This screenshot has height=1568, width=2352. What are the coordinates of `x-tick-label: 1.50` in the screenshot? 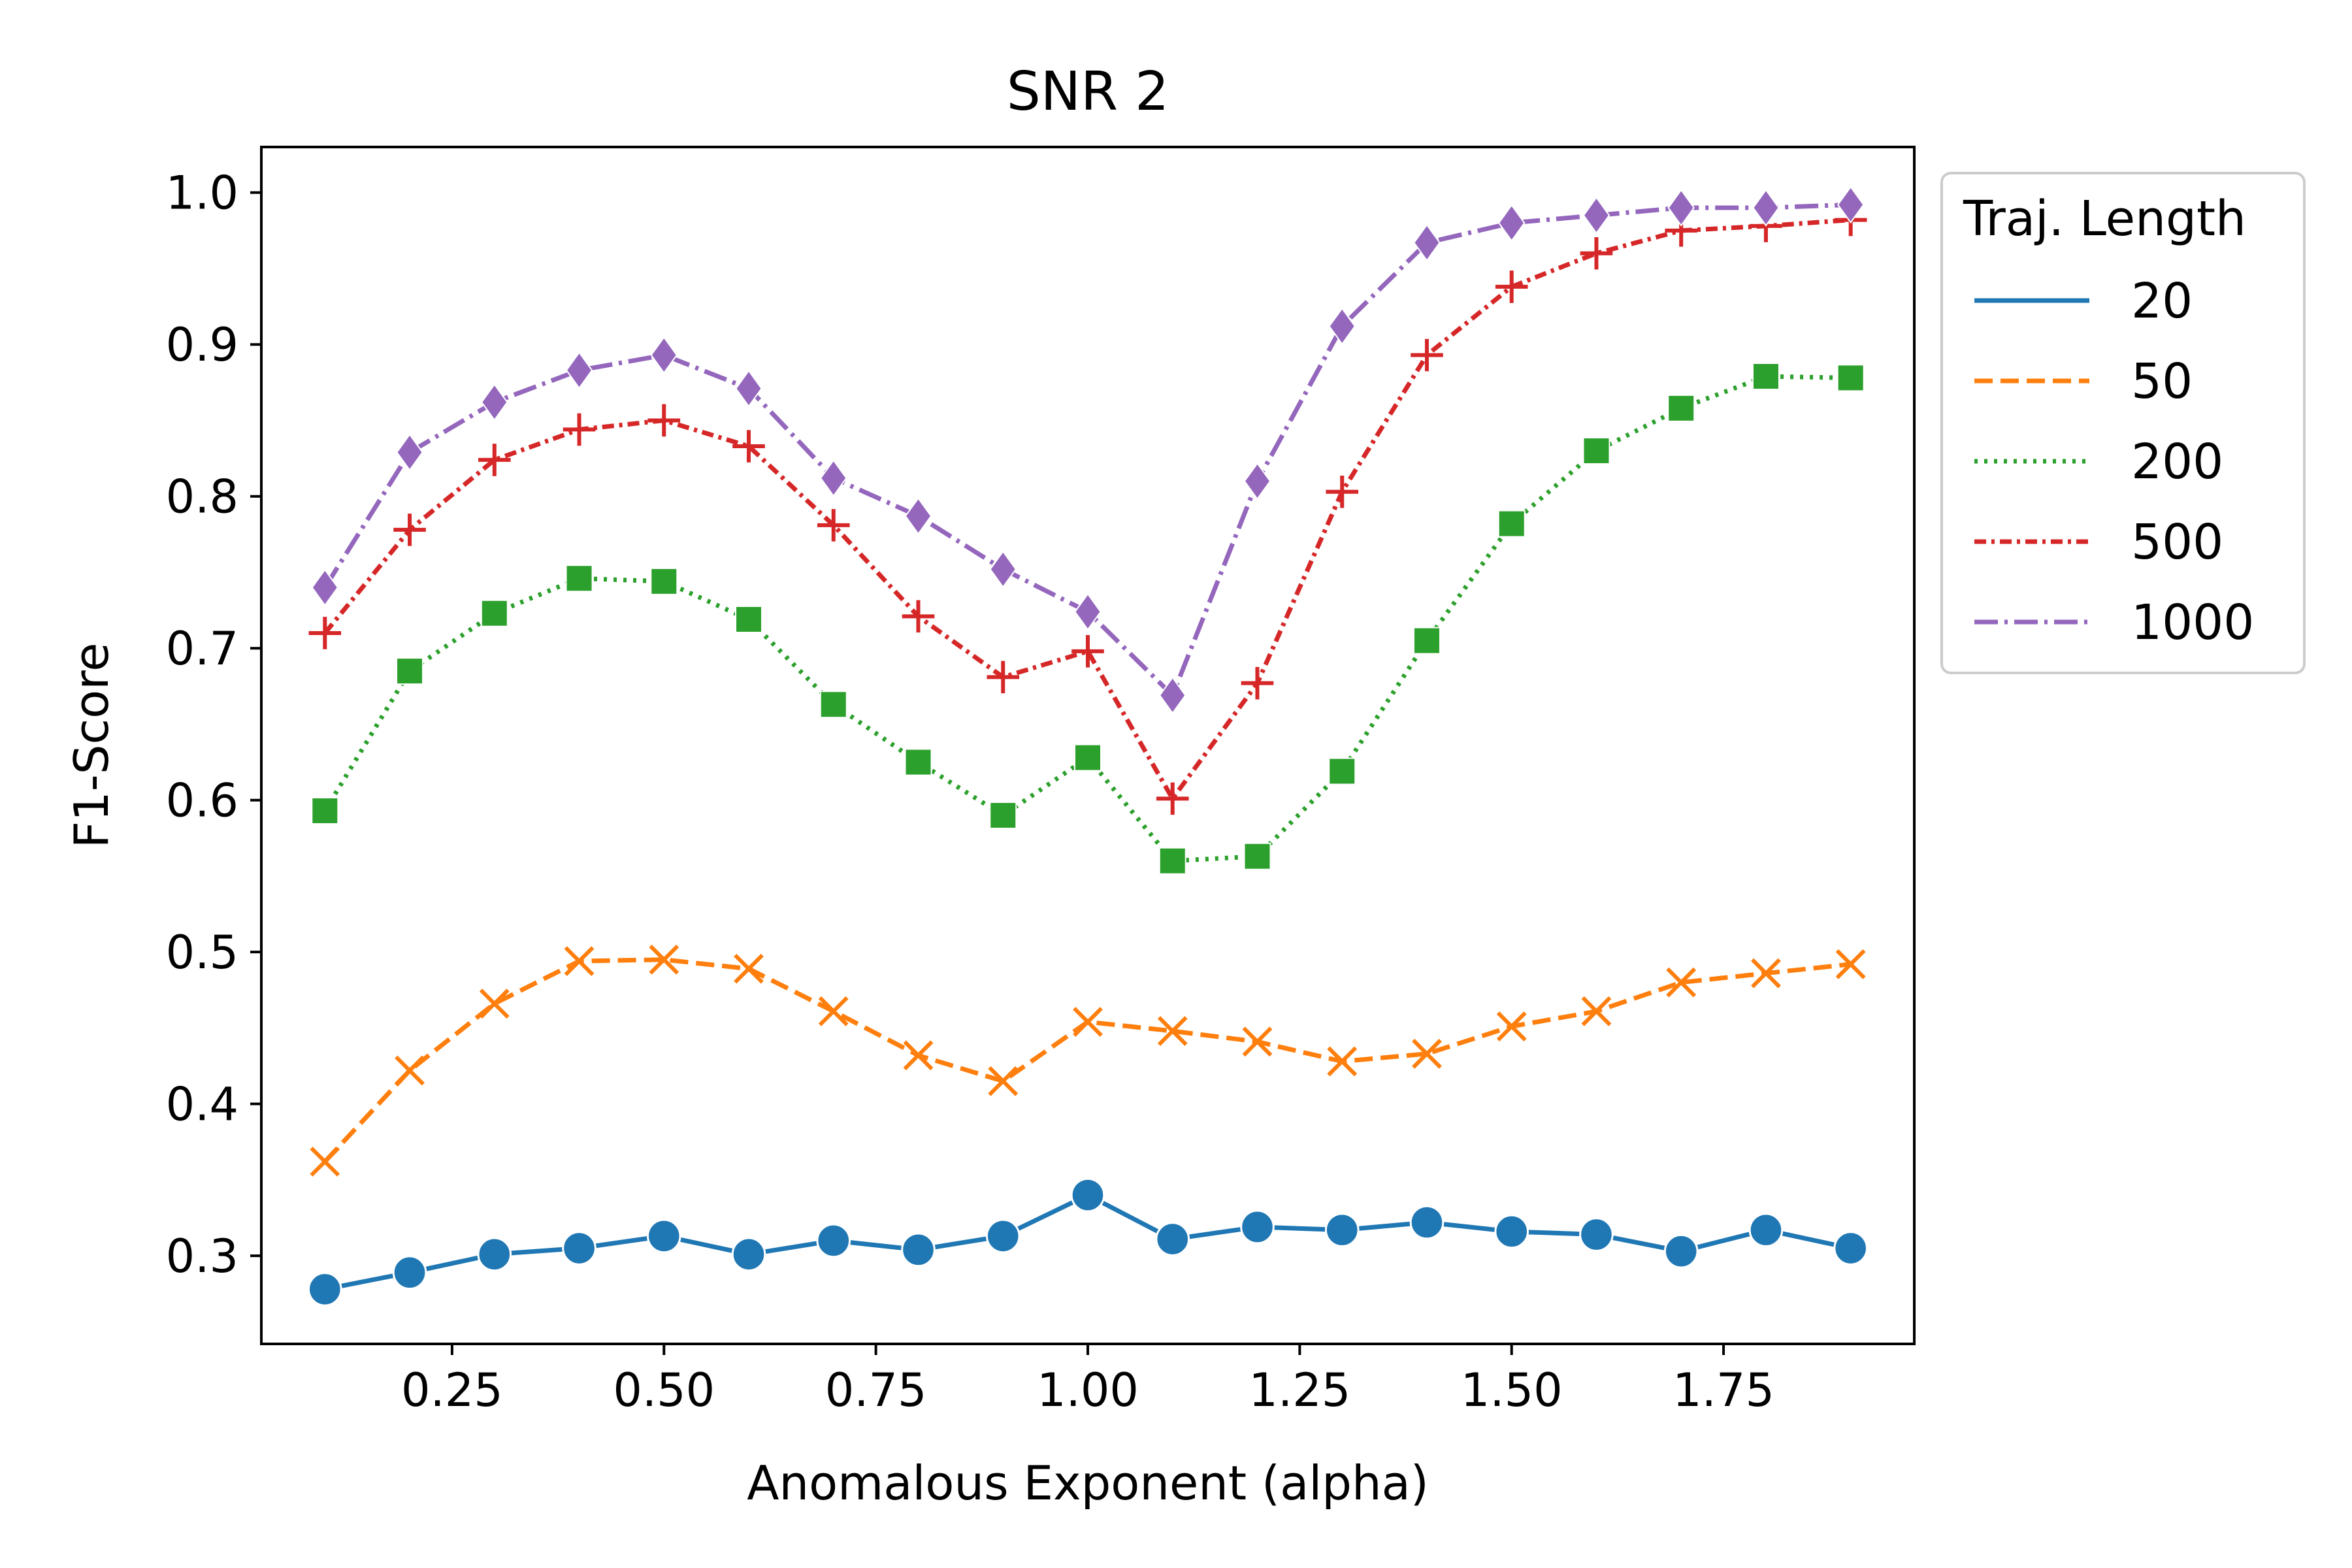 It's located at (1512, 1390).